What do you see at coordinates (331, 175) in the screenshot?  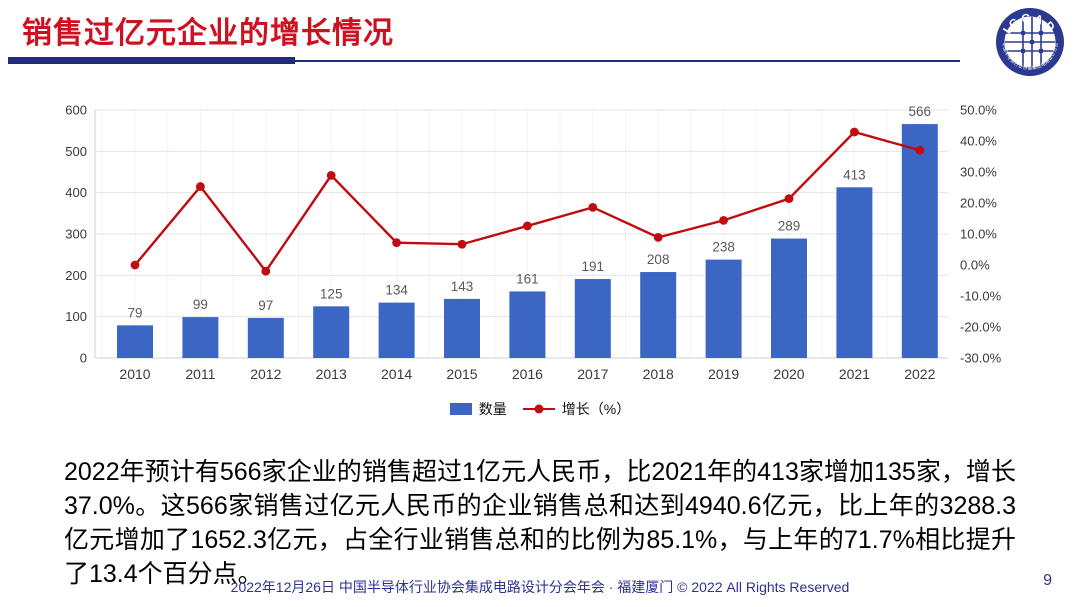 I see `growth-point-2013` at bounding box center [331, 175].